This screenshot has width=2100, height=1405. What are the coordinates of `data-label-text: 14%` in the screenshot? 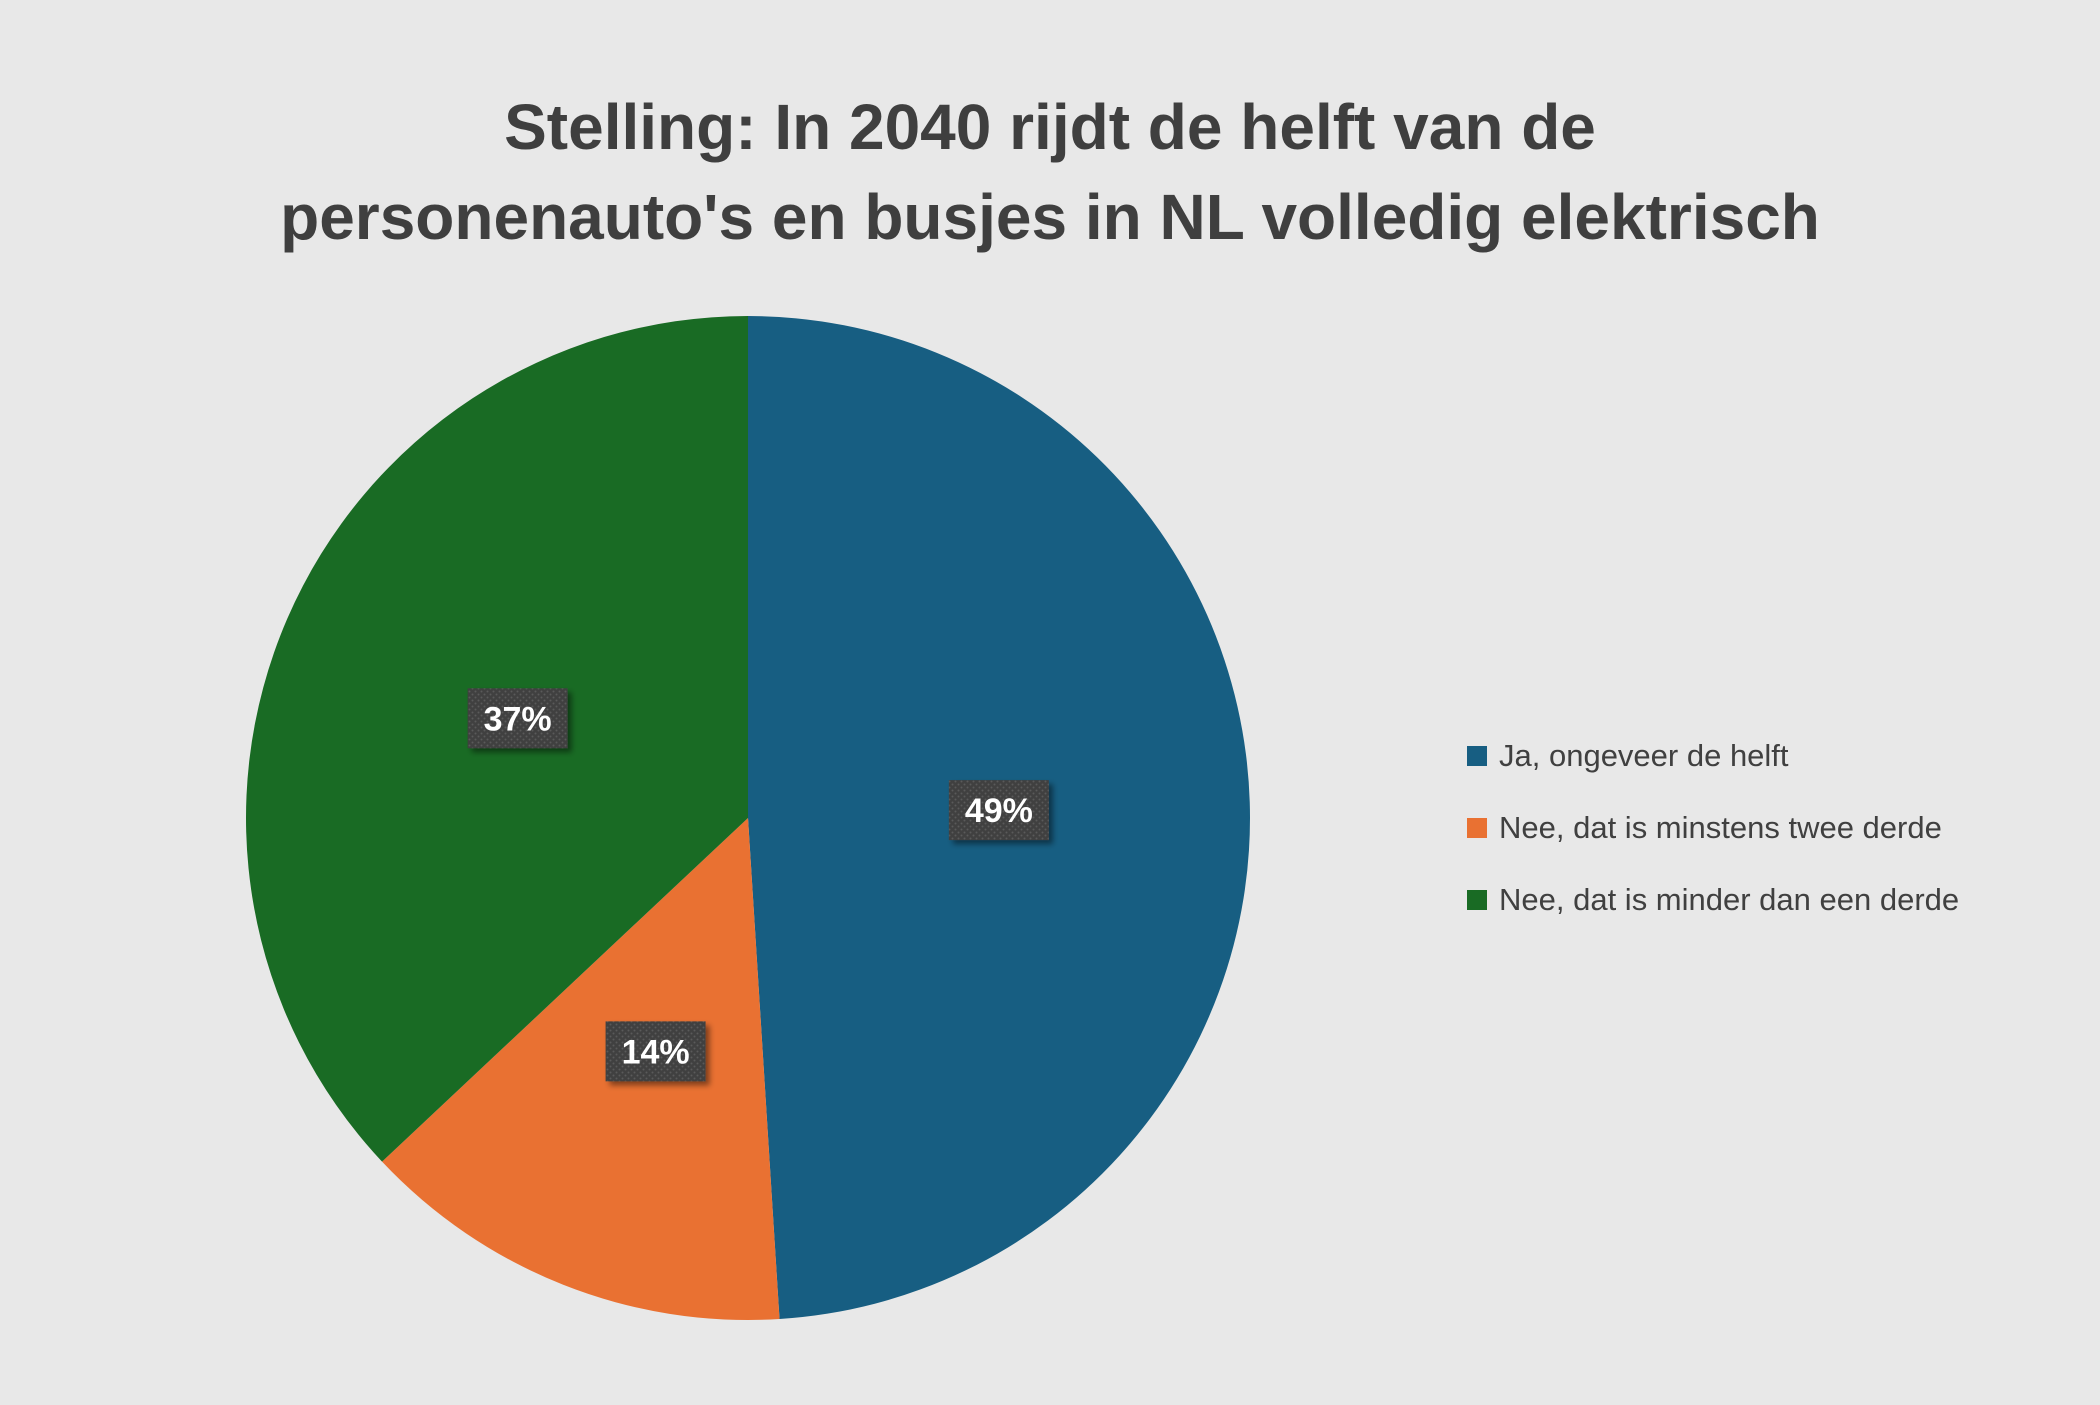 It's located at (656, 1052).